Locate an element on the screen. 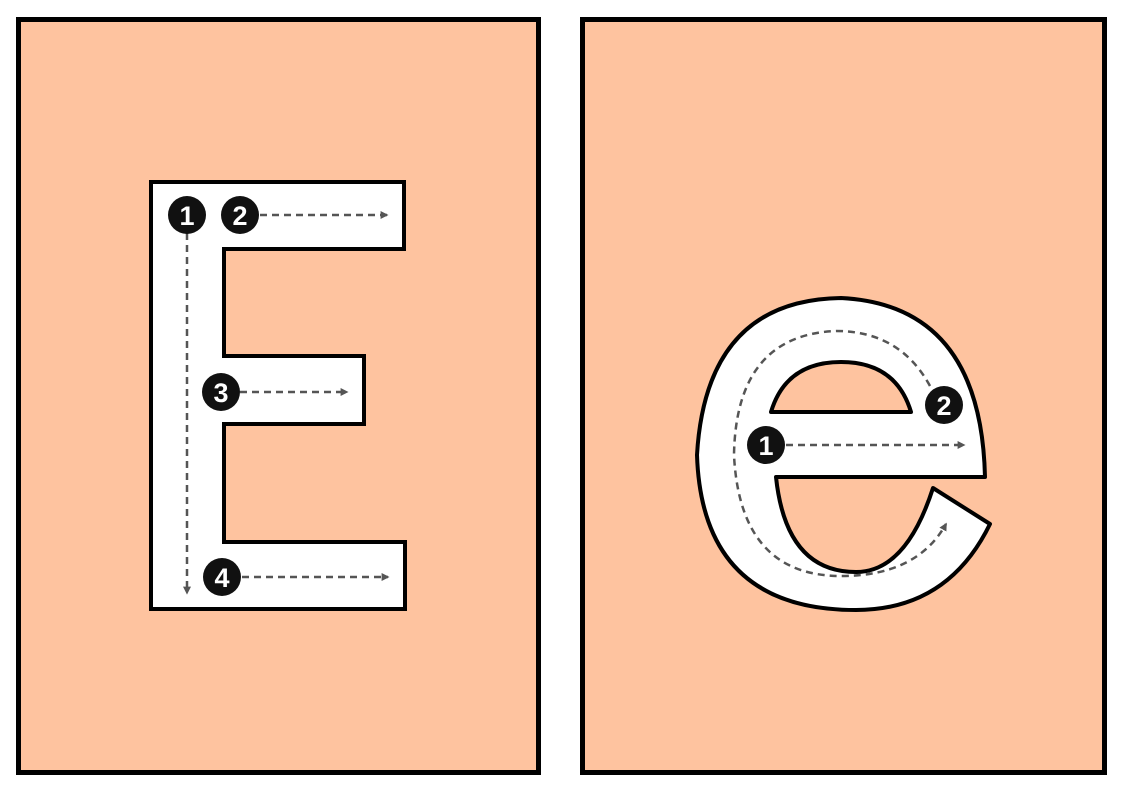 The height and width of the screenshot is (793, 1122). svg-text: 4 is located at coordinates (221, 578).